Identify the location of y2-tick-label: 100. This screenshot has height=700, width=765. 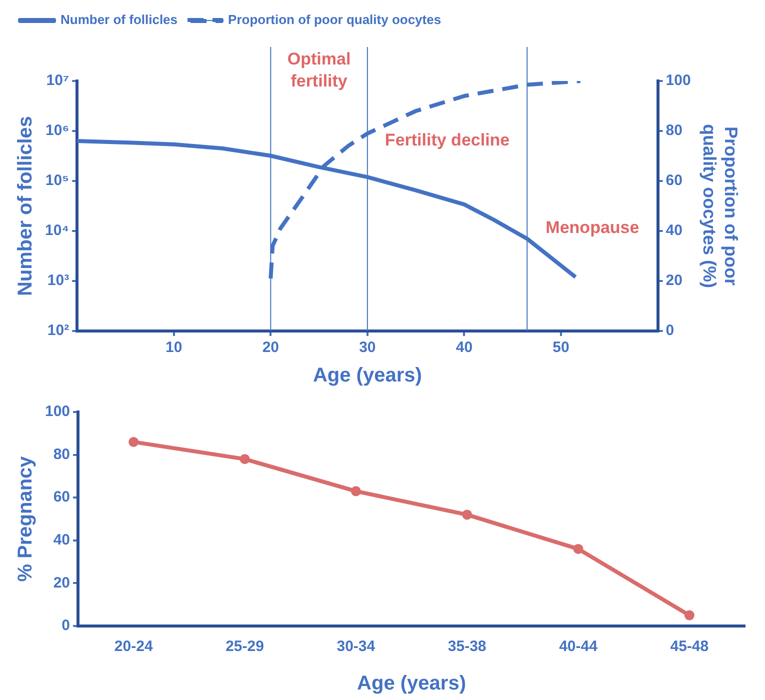
(678, 81).